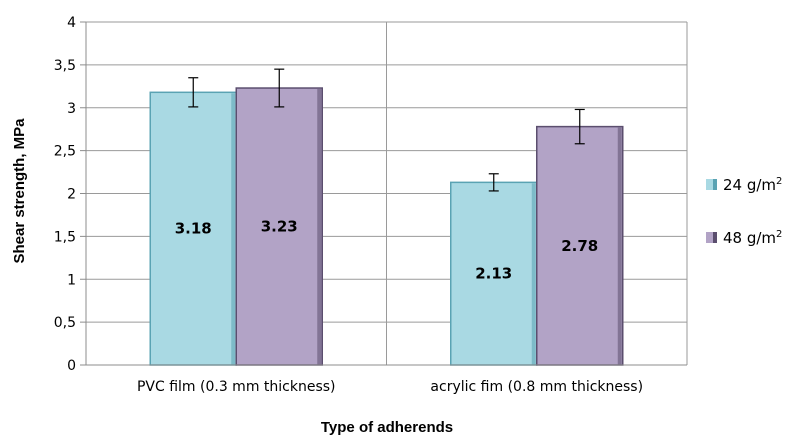  What do you see at coordinates (71, 280) in the screenshot?
I see `y-tick-label: 1` at bounding box center [71, 280].